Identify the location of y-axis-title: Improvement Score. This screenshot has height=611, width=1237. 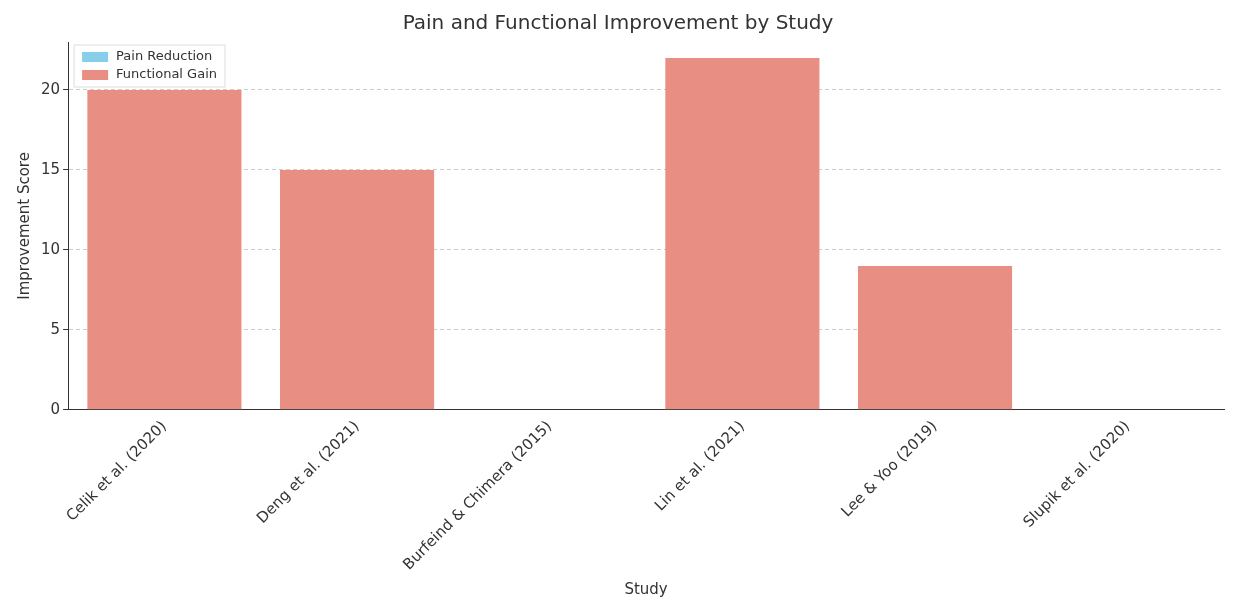
(23, 226).